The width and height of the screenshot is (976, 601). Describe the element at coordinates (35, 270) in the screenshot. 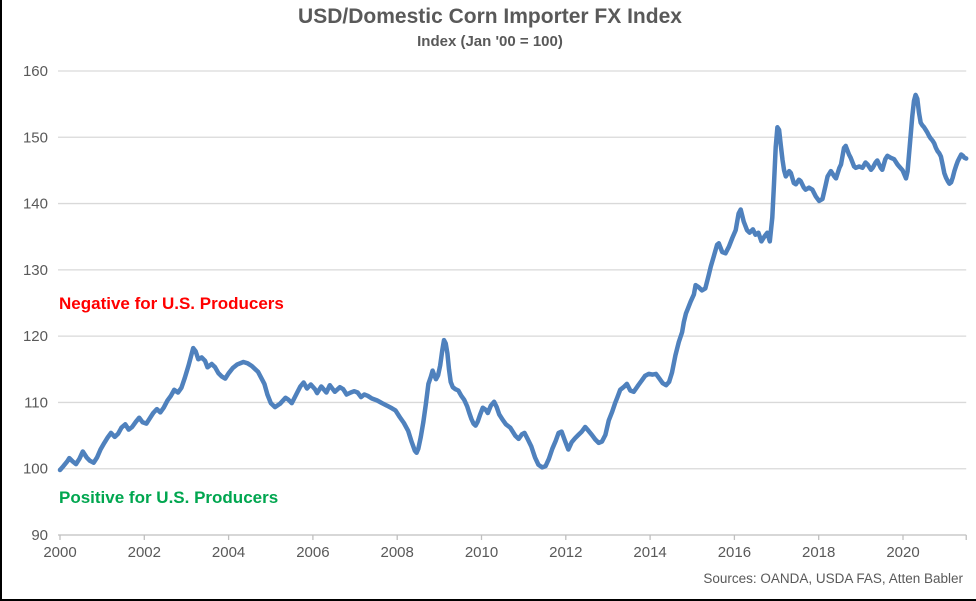

I see `y-axis-label: 130` at that location.